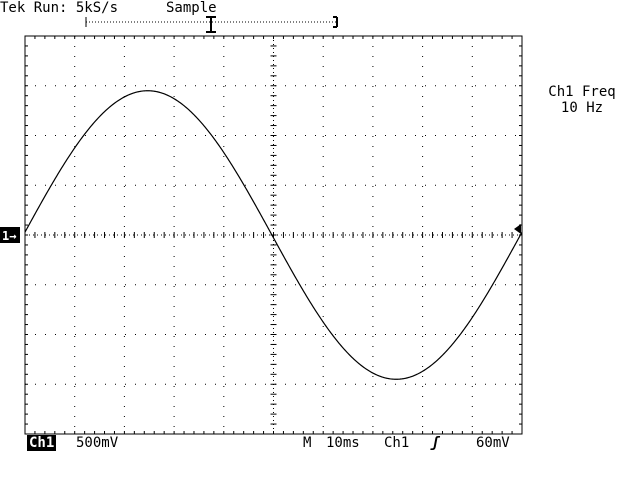 This screenshot has width=640, height=480. Describe the element at coordinates (582, 108) in the screenshot. I see `measurement-value: 10 Hz` at that location.